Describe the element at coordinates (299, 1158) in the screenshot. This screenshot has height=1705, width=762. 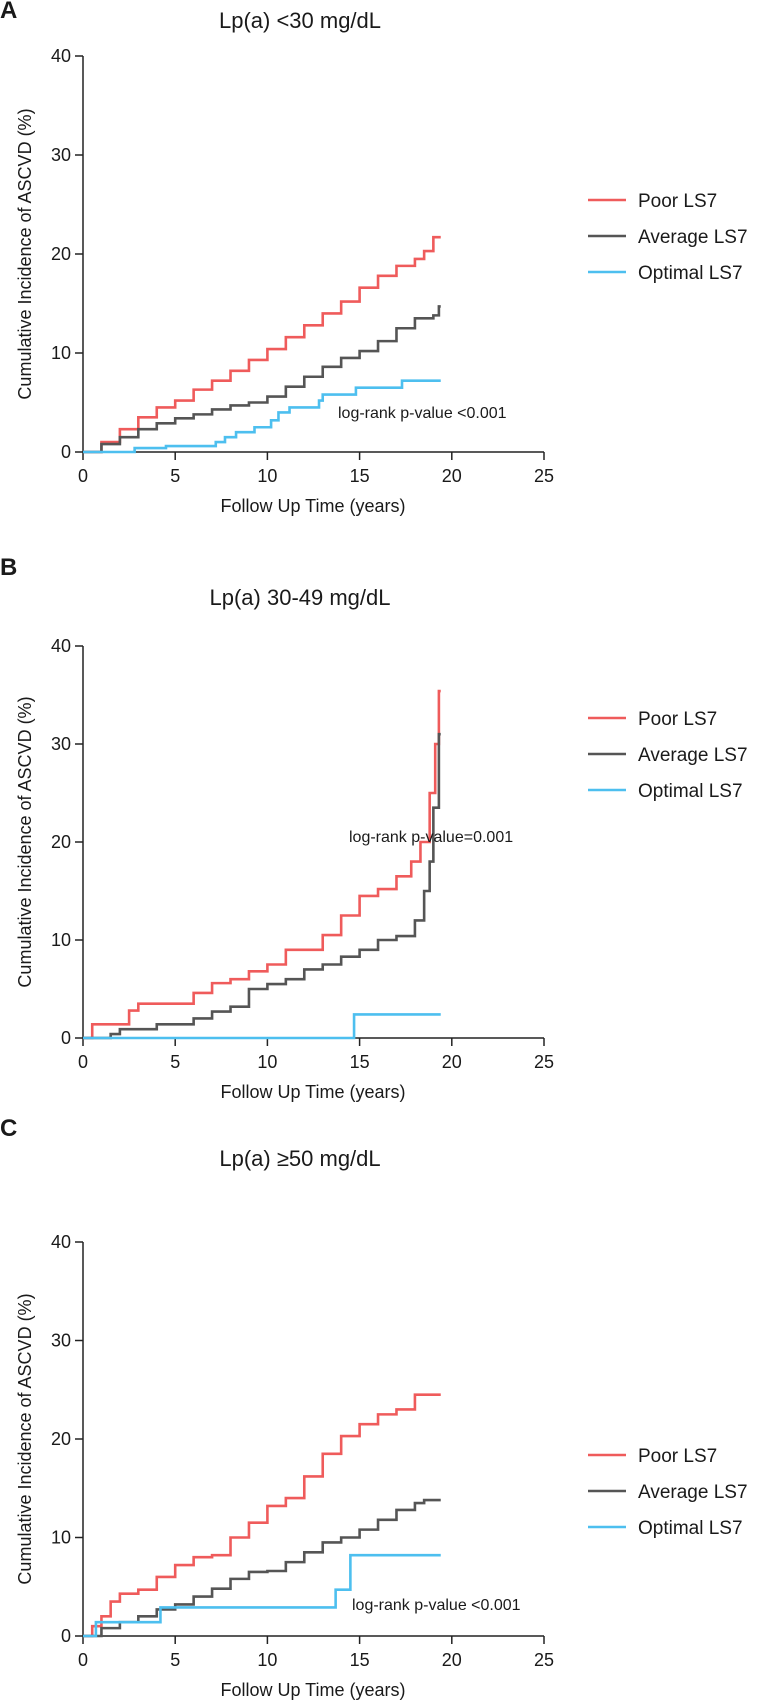
I see `panel-title: Lp(a) ≥50 mg/dL` at that location.